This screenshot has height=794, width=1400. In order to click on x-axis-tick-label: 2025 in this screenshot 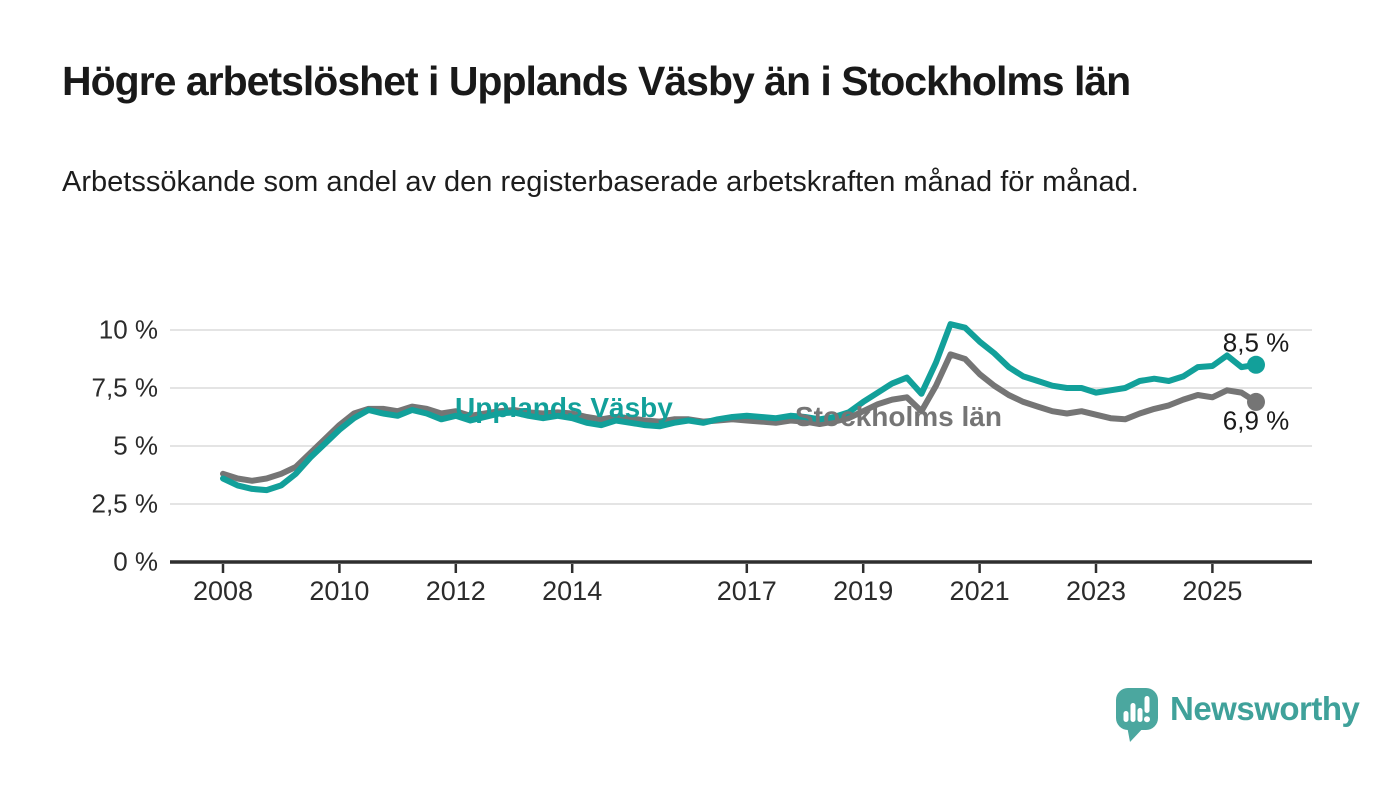, I will do `click(1212, 591)`.